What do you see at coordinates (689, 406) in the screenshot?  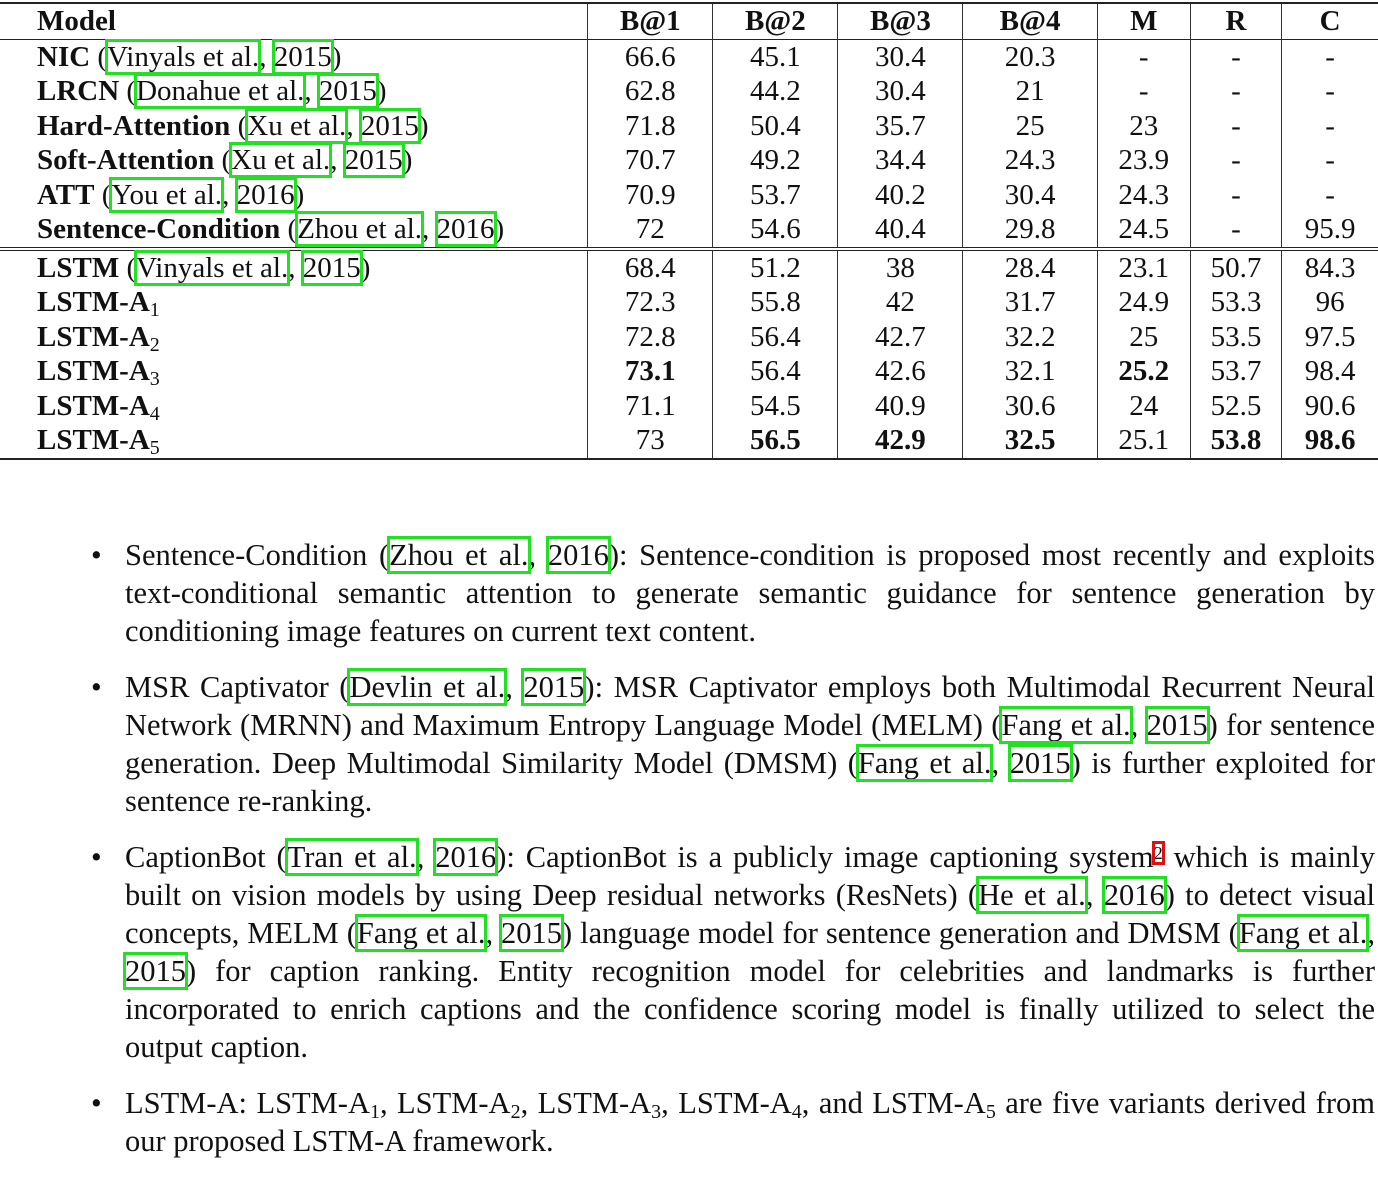 I see `table-row: LSTM-A4 71.1 54.5 40.9 30.6 24 52.5 90.6` at bounding box center [689, 406].